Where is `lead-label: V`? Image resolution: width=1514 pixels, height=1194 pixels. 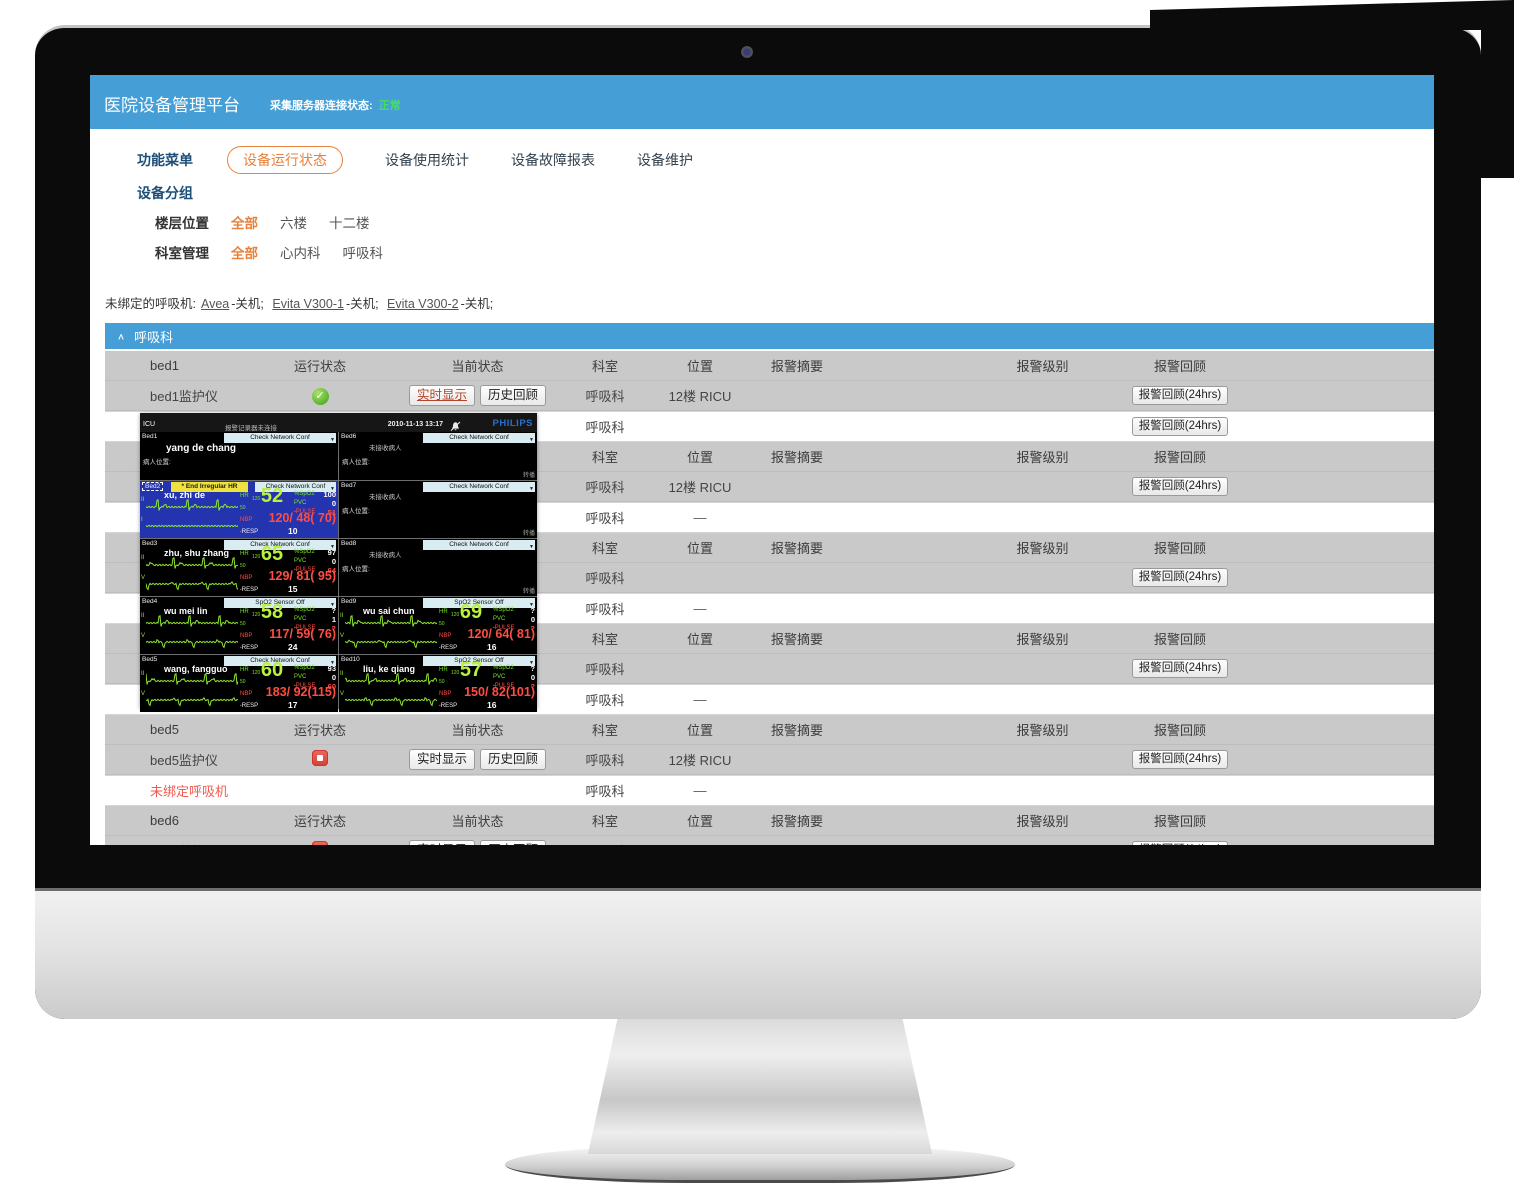 lead-label: V is located at coordinates (342, 636).